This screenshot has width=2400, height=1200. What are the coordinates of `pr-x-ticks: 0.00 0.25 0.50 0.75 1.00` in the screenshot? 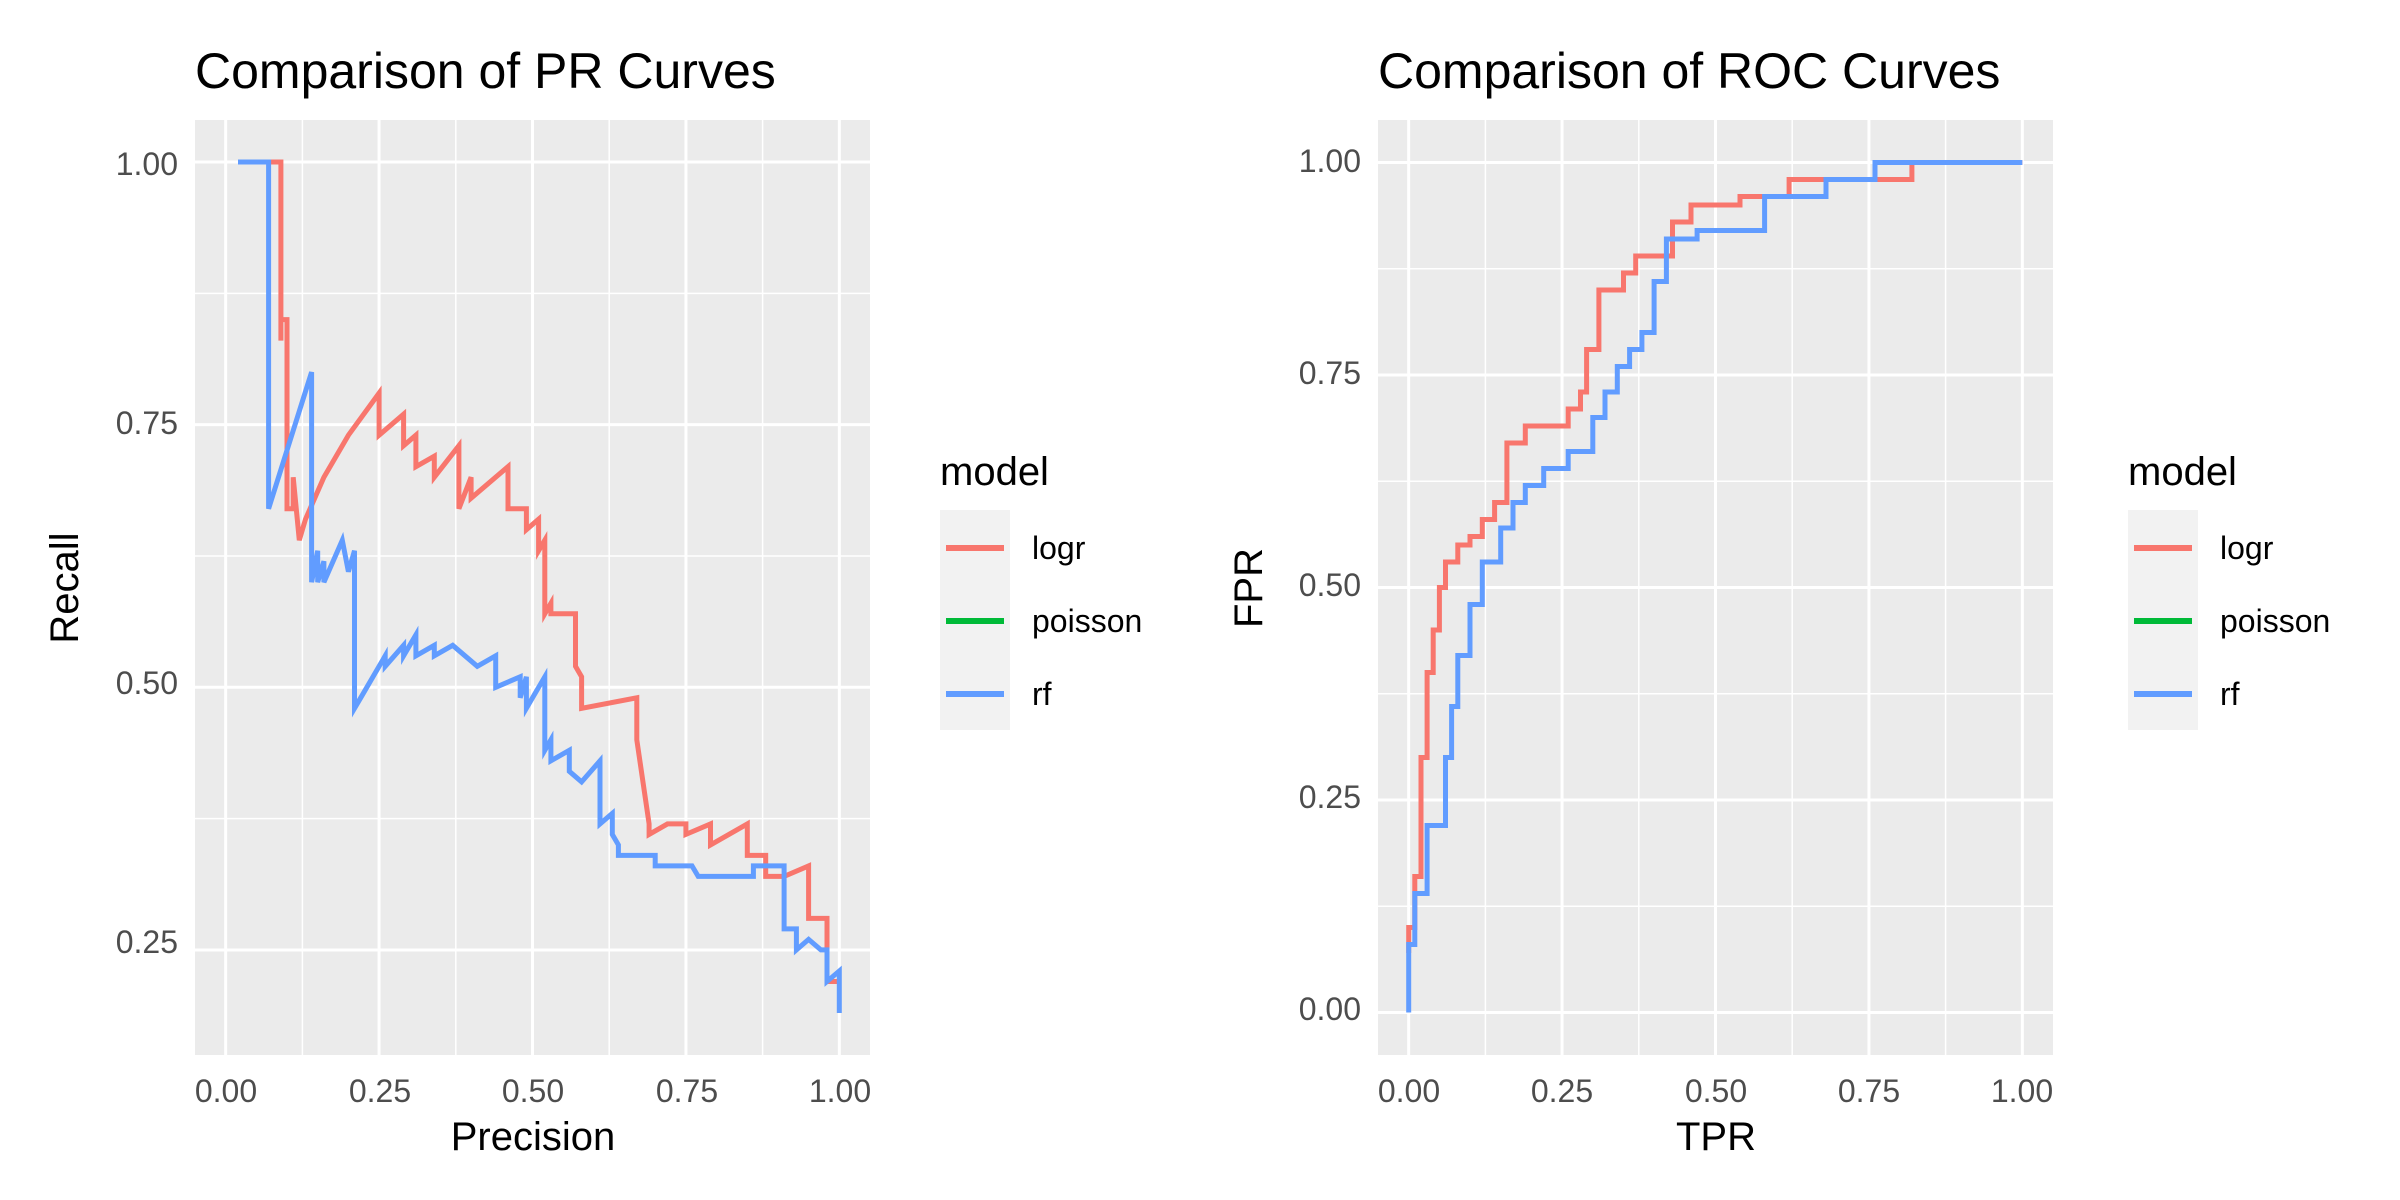 It's located at (533, 1091).